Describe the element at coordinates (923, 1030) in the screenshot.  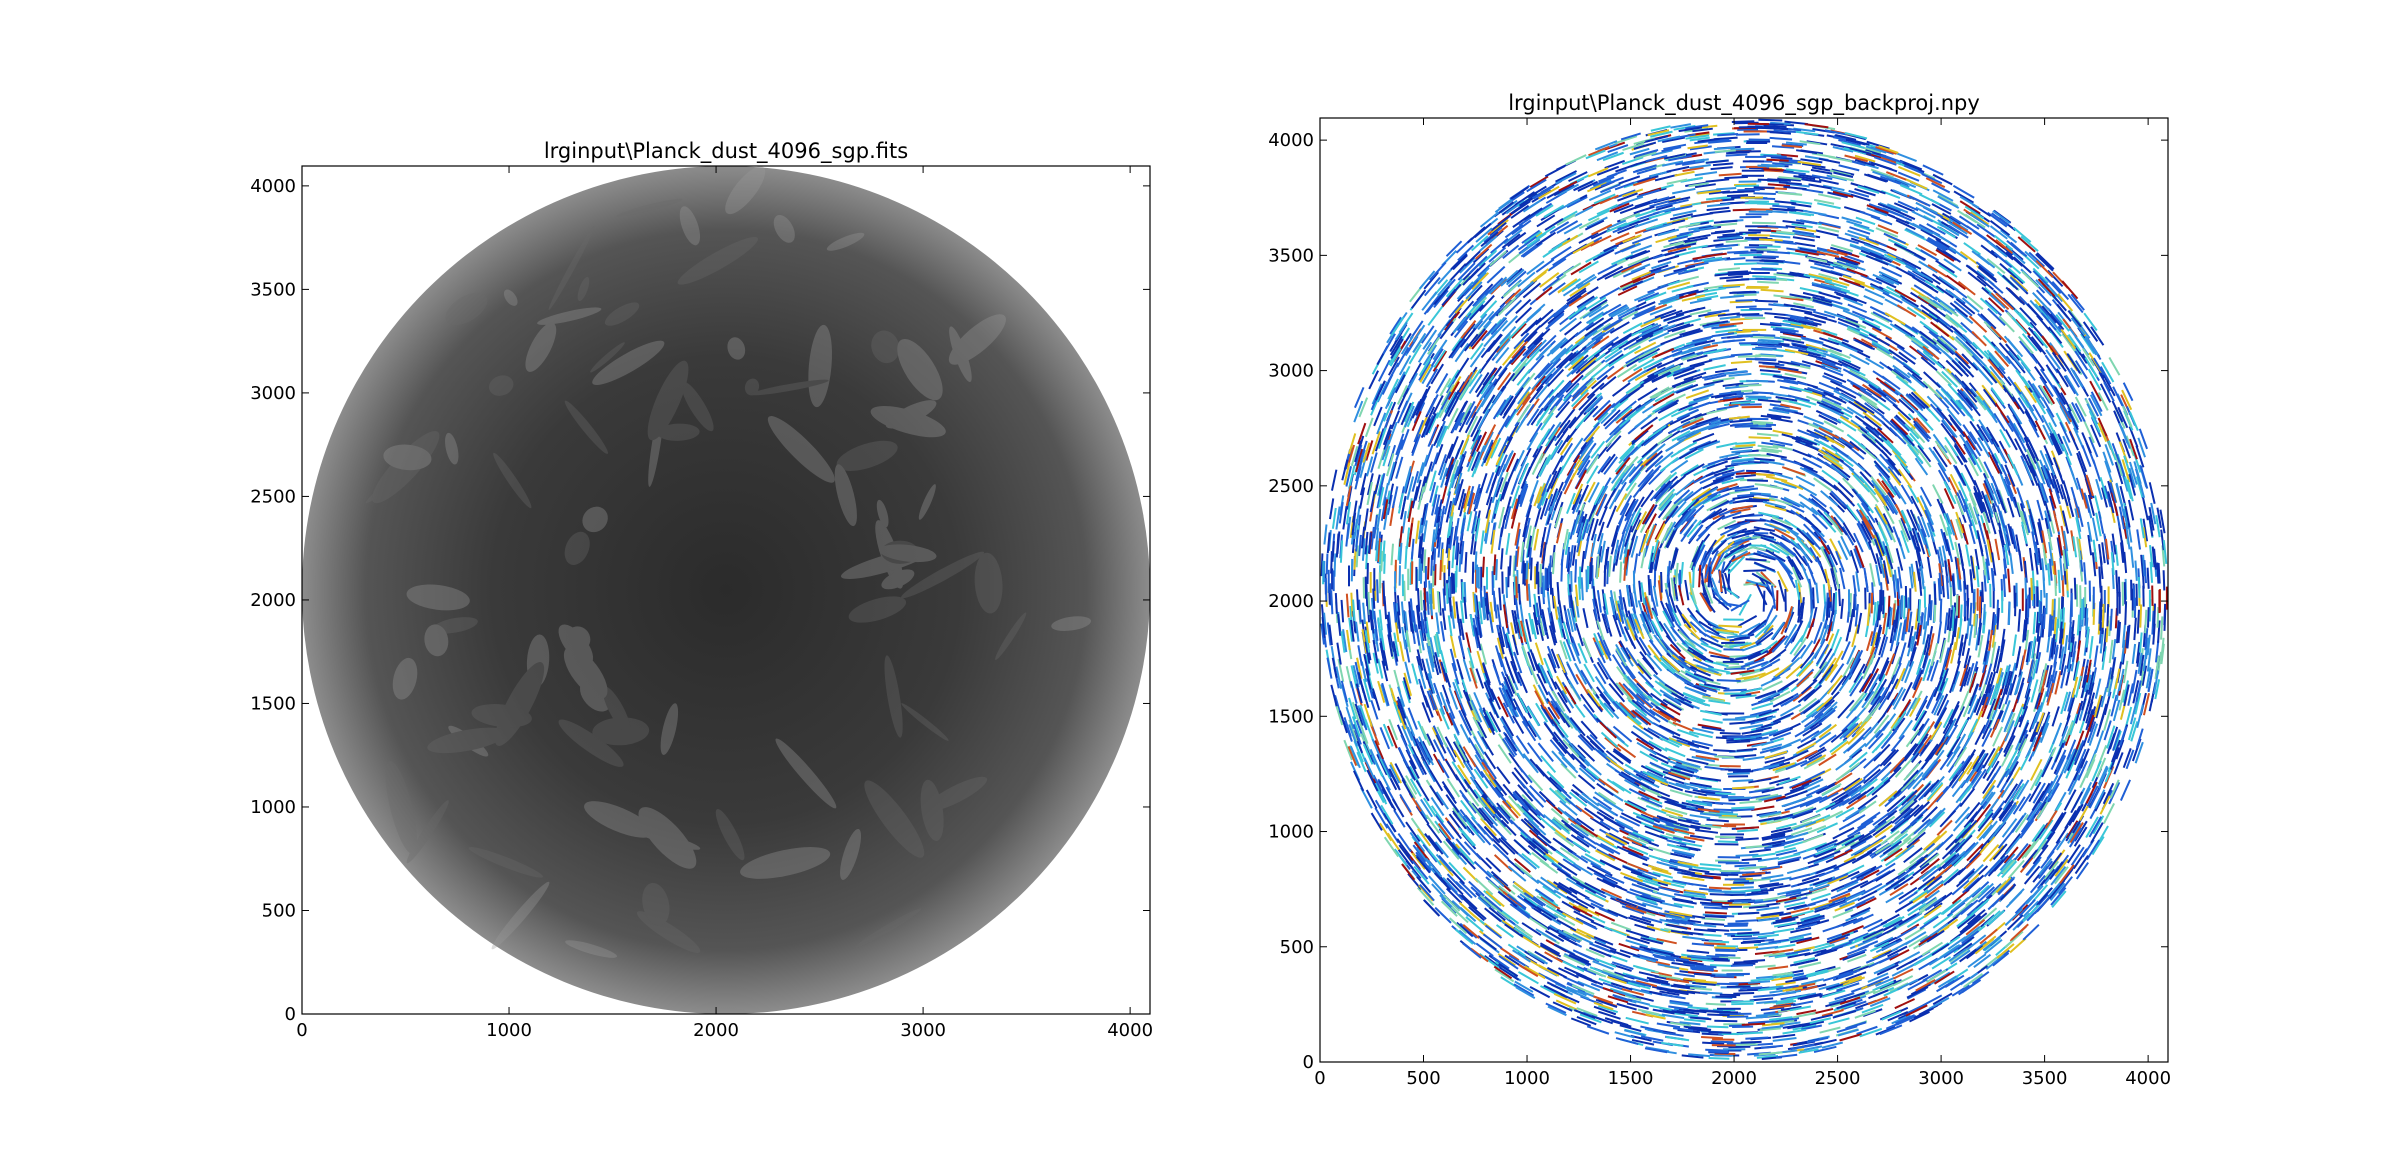
I see `x-tick-label: 3000` at that location.